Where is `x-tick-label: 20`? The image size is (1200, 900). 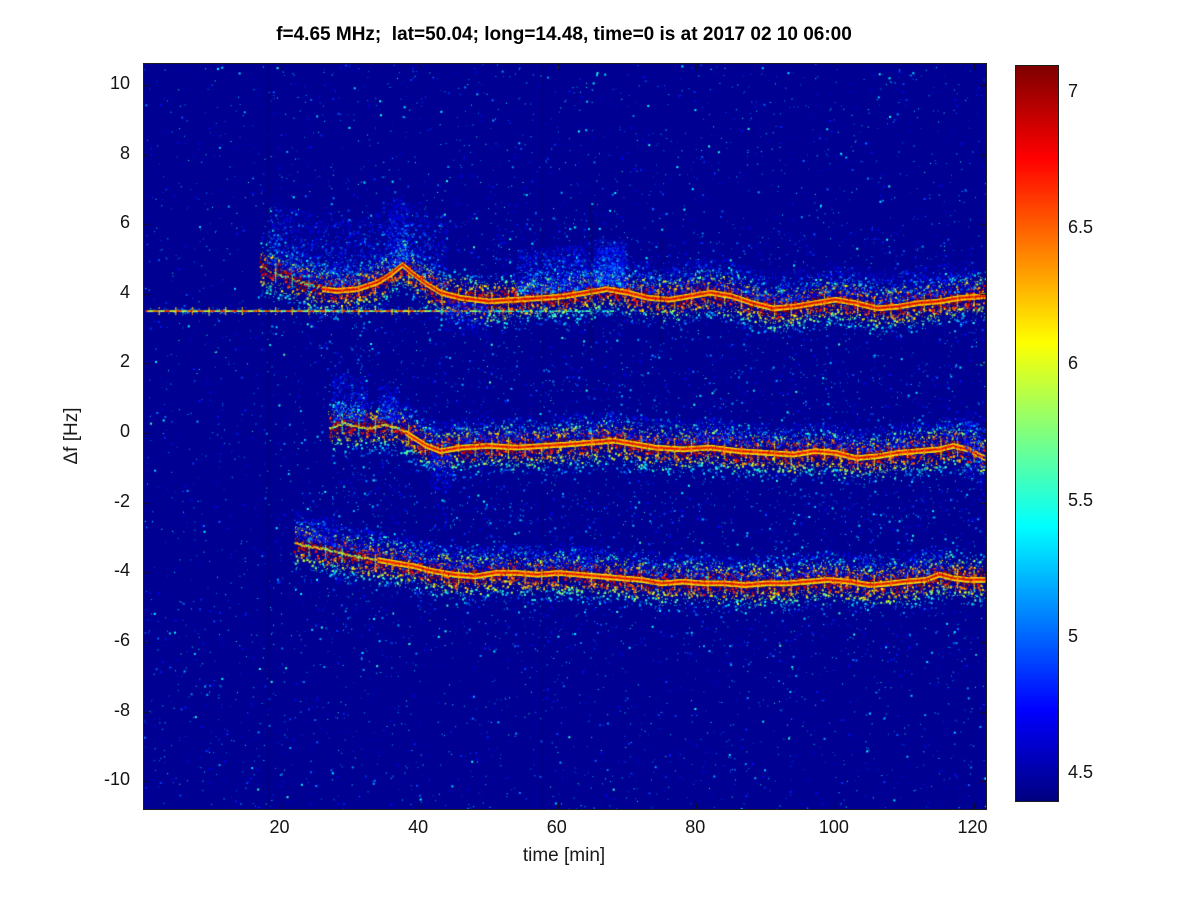
x-tick-label: 20 is located at coordinates (279, 827).